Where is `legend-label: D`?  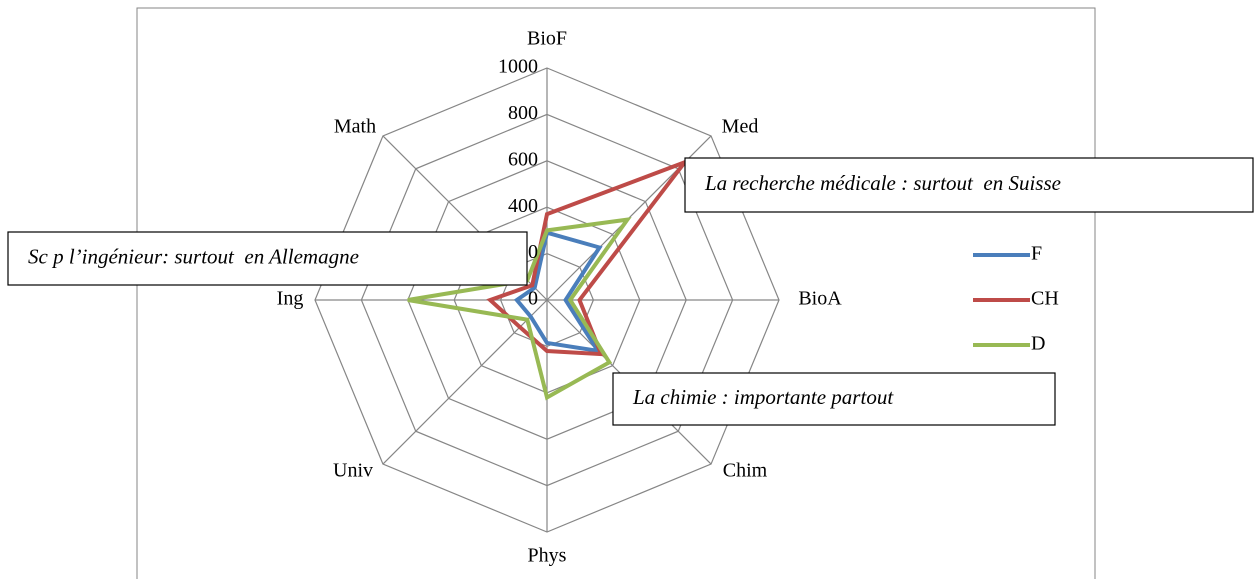
legend-label: D is located at coordinates (1038, 344).